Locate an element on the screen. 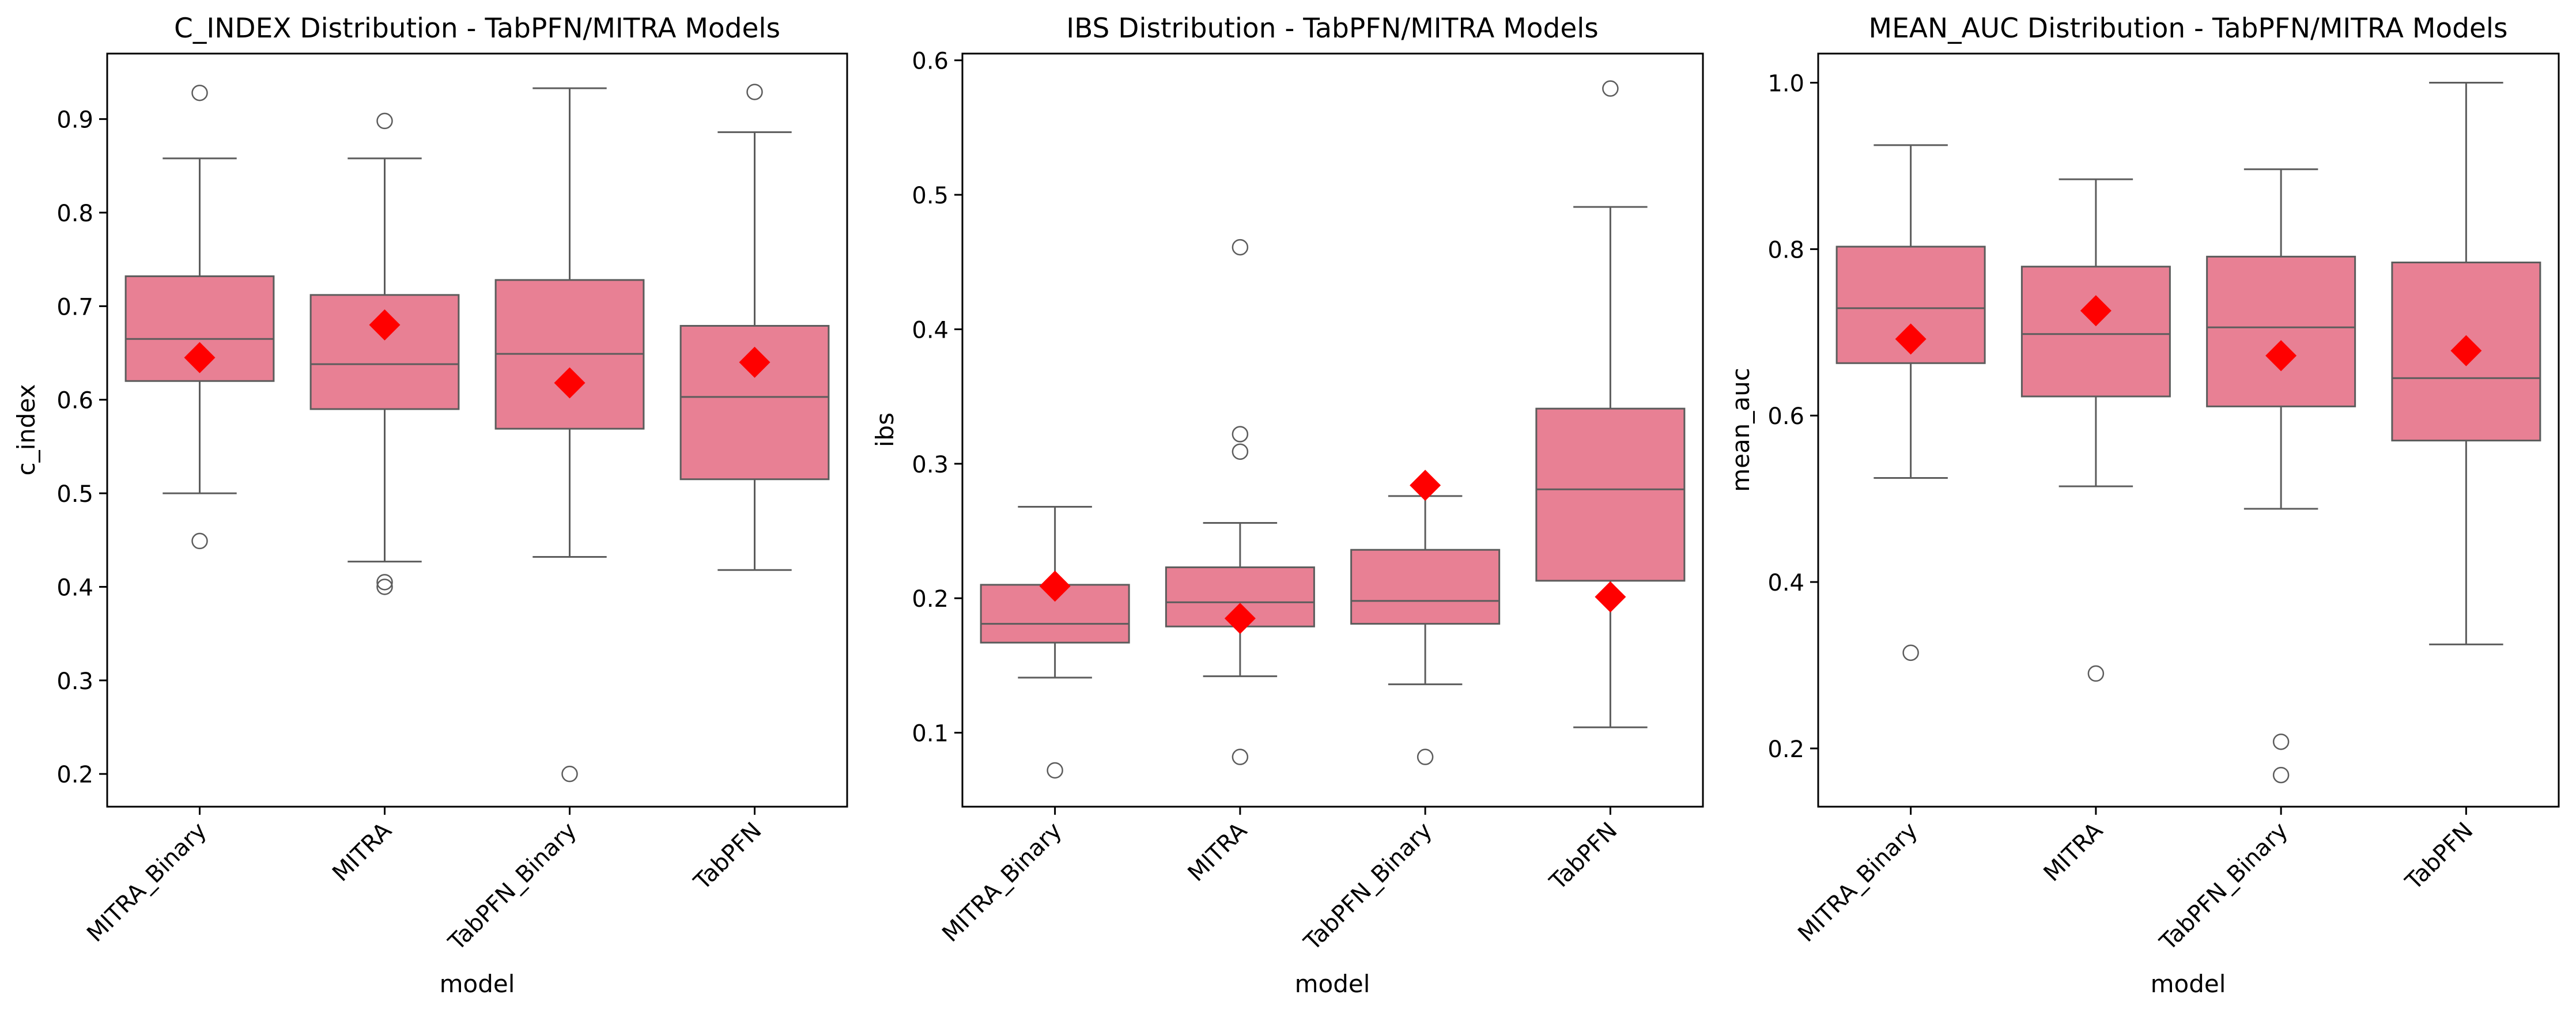 The image size is (2576, 1017). y-axis-label: mean_auc is located at coordinates (1741, 430).